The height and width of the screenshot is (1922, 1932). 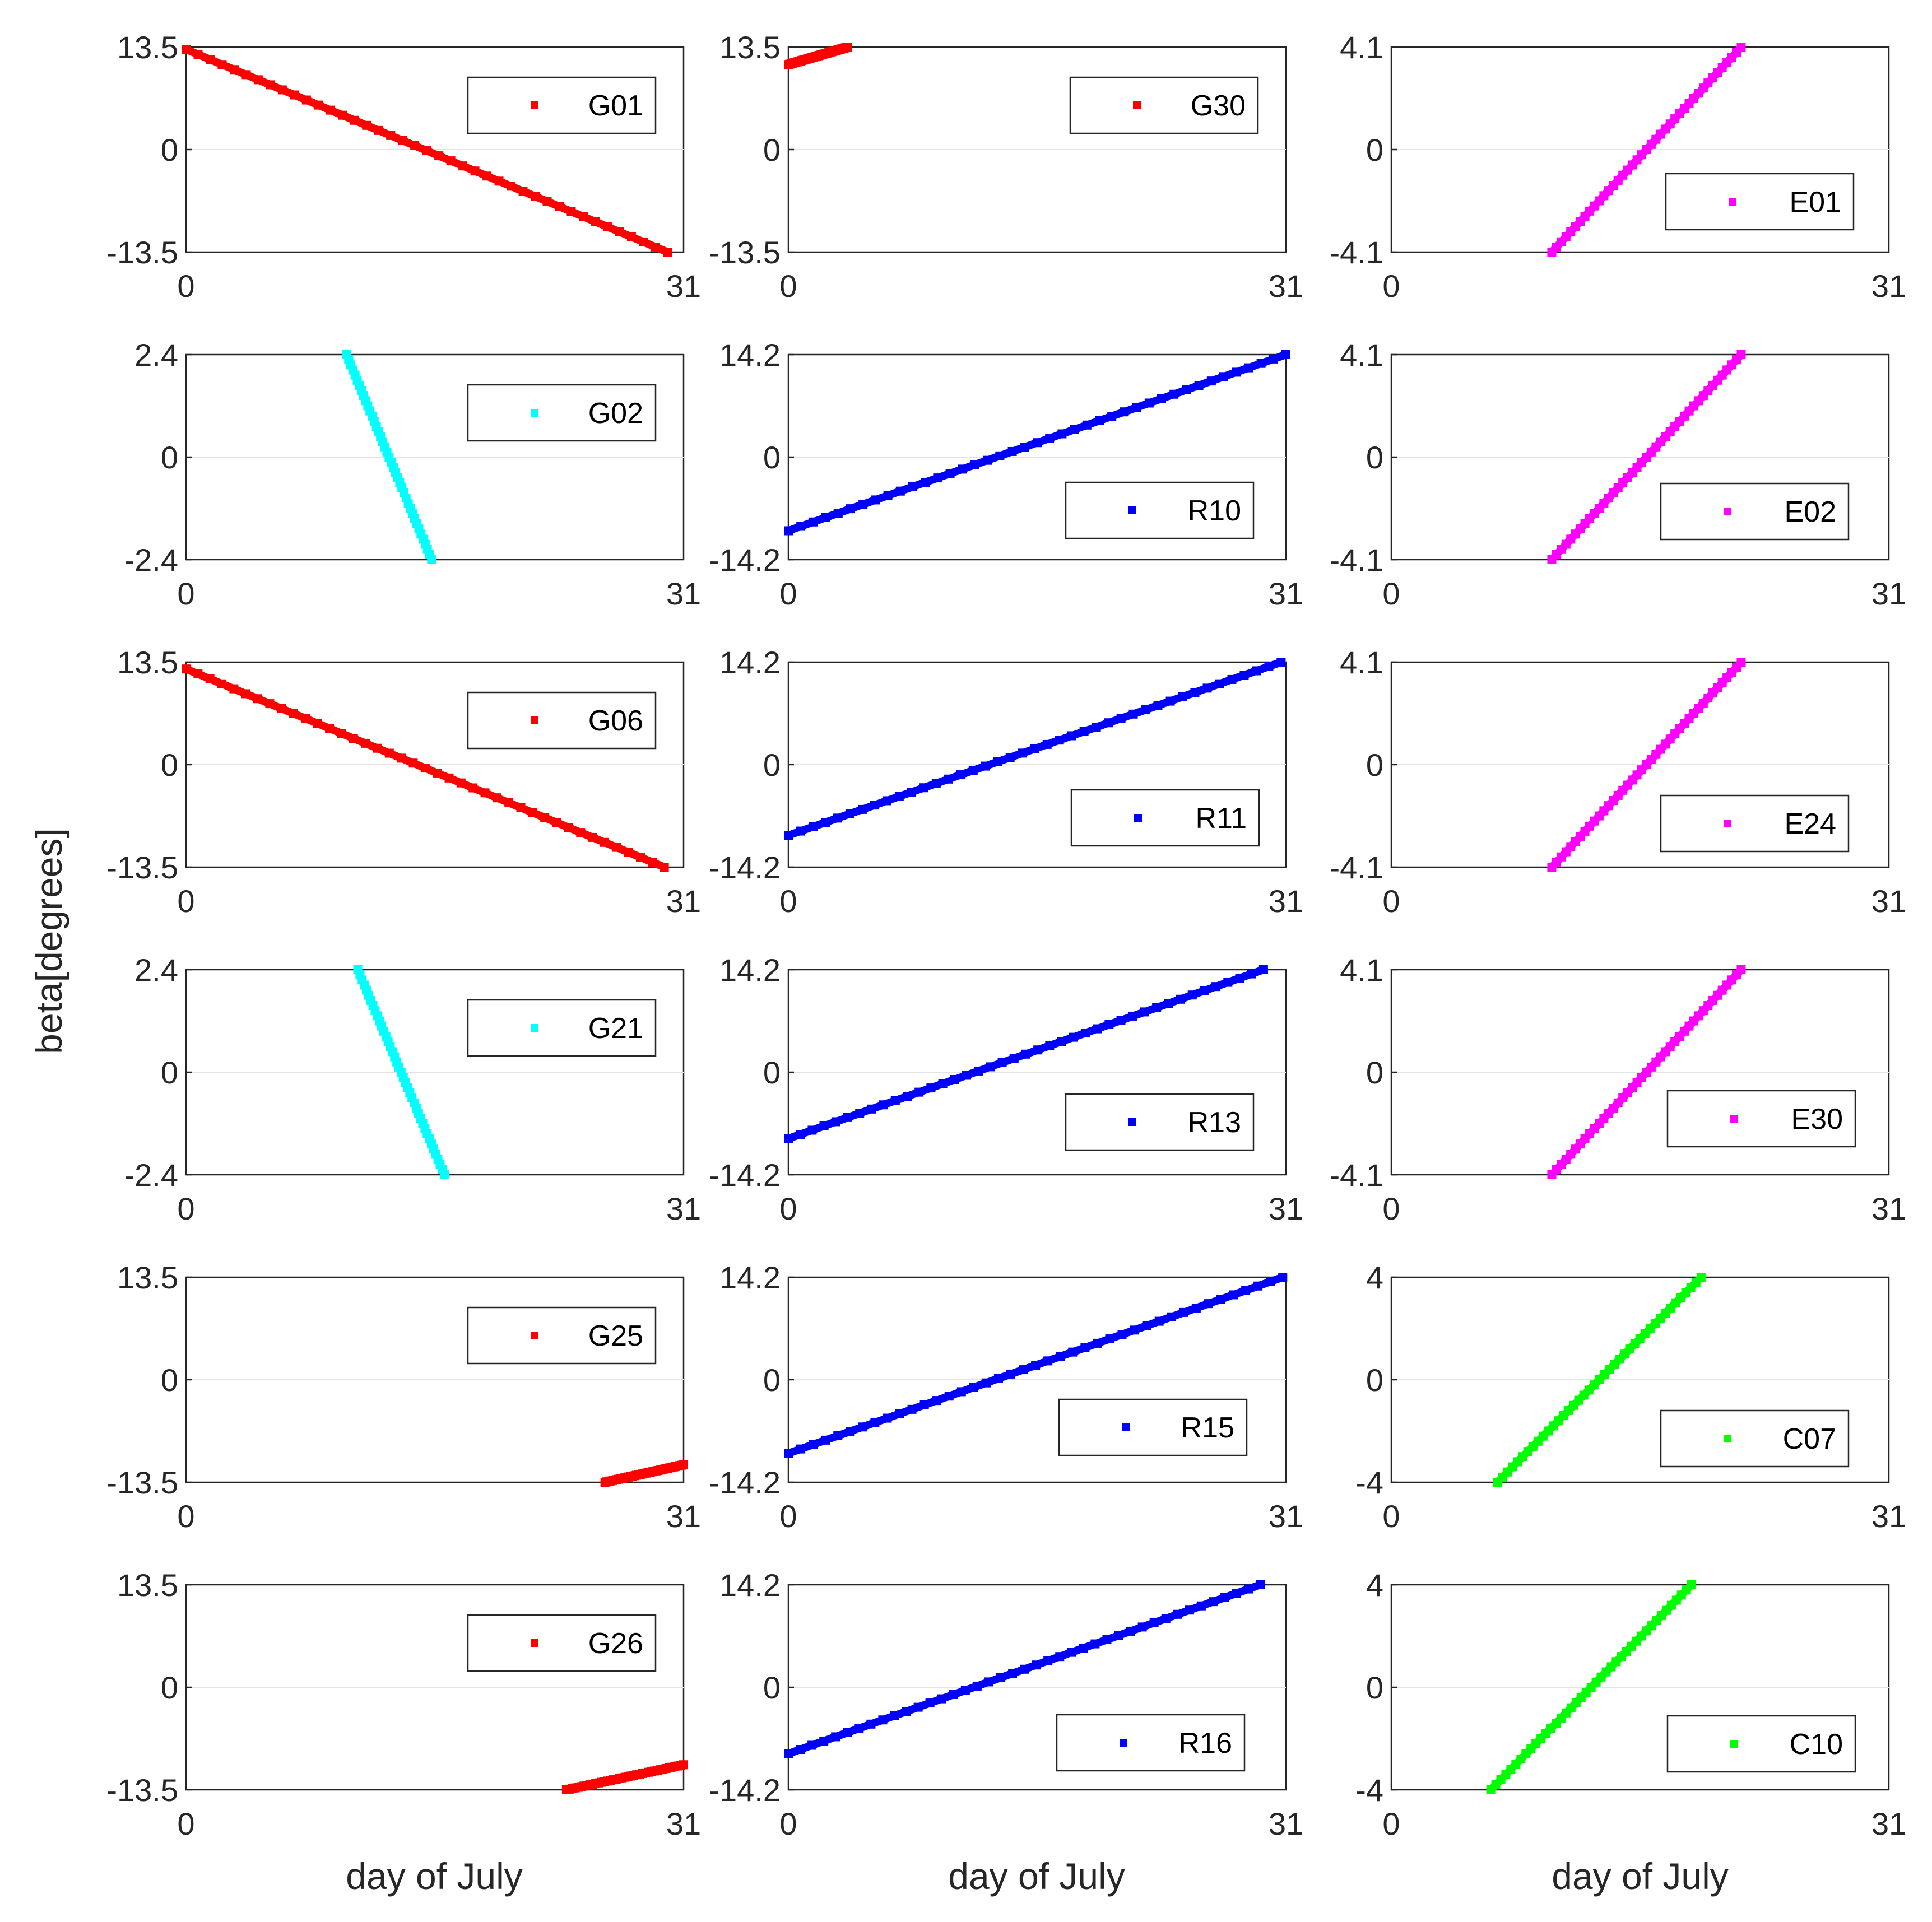 What do you see at coordinates (1755, 1438) in the screenshot?
I see `legend: C07` at bounding box center [1755, 1438].